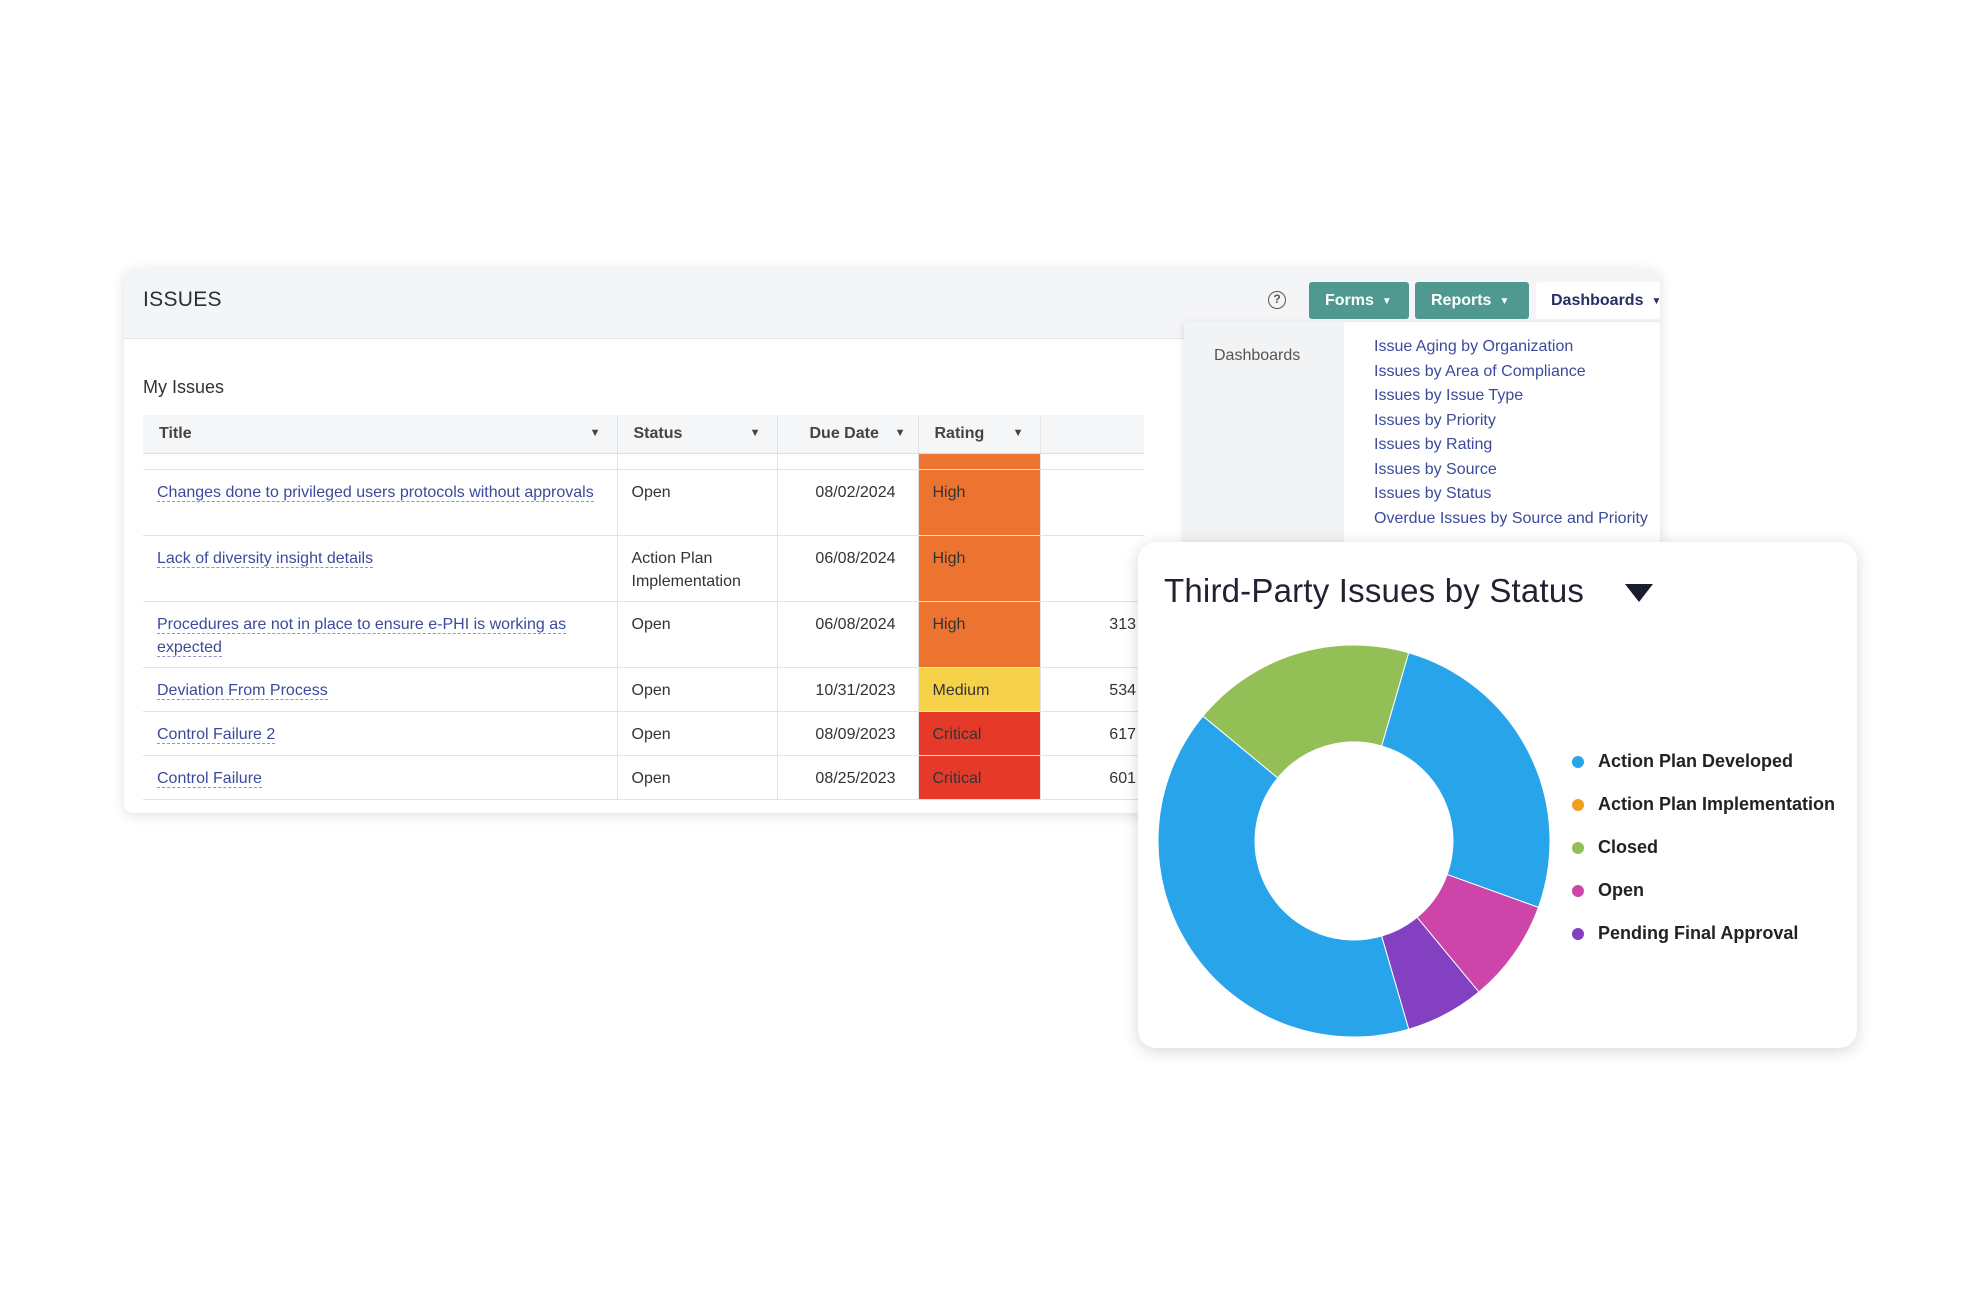 The width and height of the screenshot is (1975, 1313). What do you see at coordinates (1092, 434) in the screenshot?
I see `column-header-extra` at bounding box center [1092, 434].